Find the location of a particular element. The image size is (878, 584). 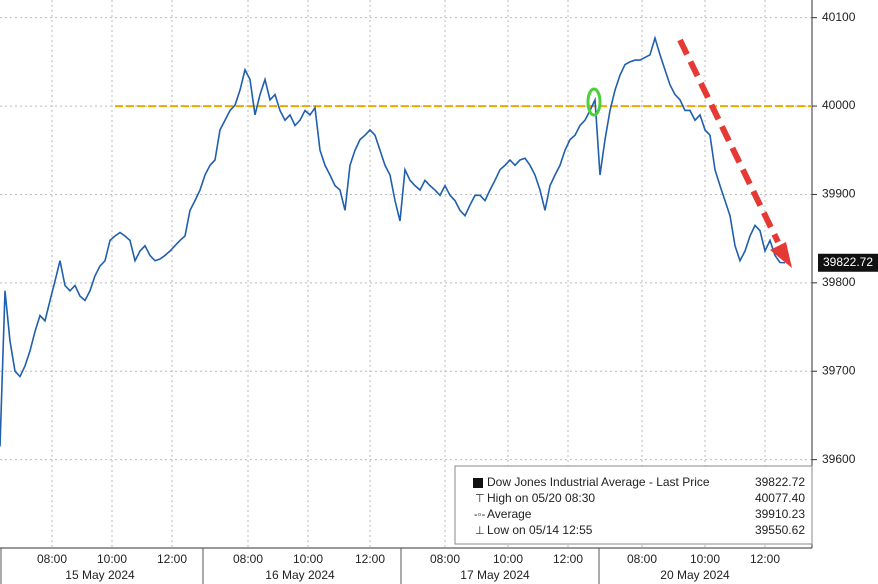

y-tick-label: 39800 is located at coordinates (839, 282).